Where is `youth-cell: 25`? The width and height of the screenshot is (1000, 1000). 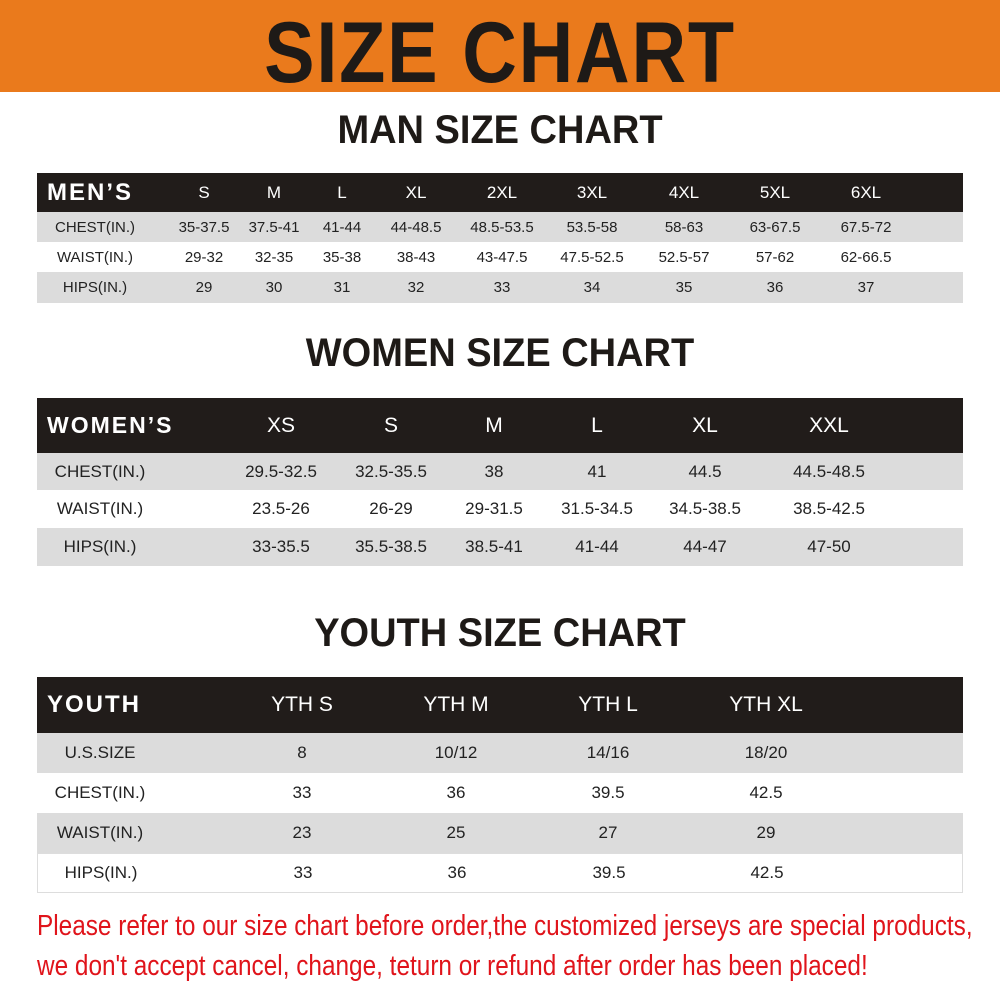 youth-cell: 25 is located at coordinates (456, 832).